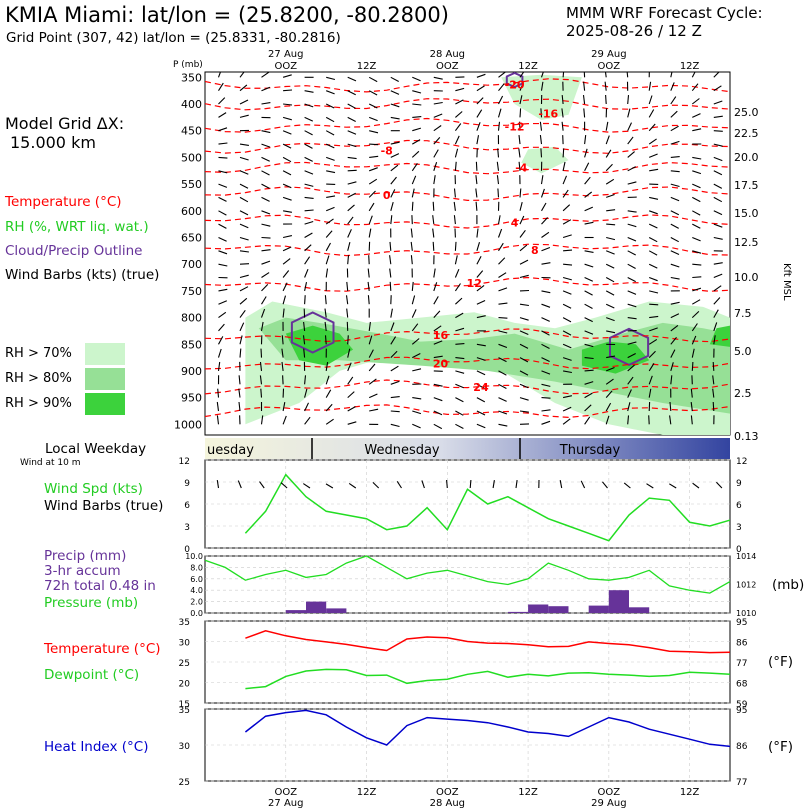 This screenshot has height=811, width=810. Describe the element at coordinates (191, 131) in the screenshot. I see `pressure-tick-label: 450` at that location.